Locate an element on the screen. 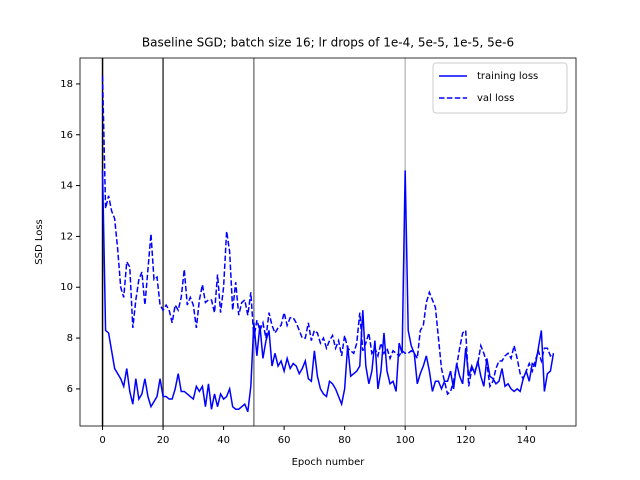 This screenshot has width=640, height=480. x-tick-label: 0 is located at coordinates (102, 440).